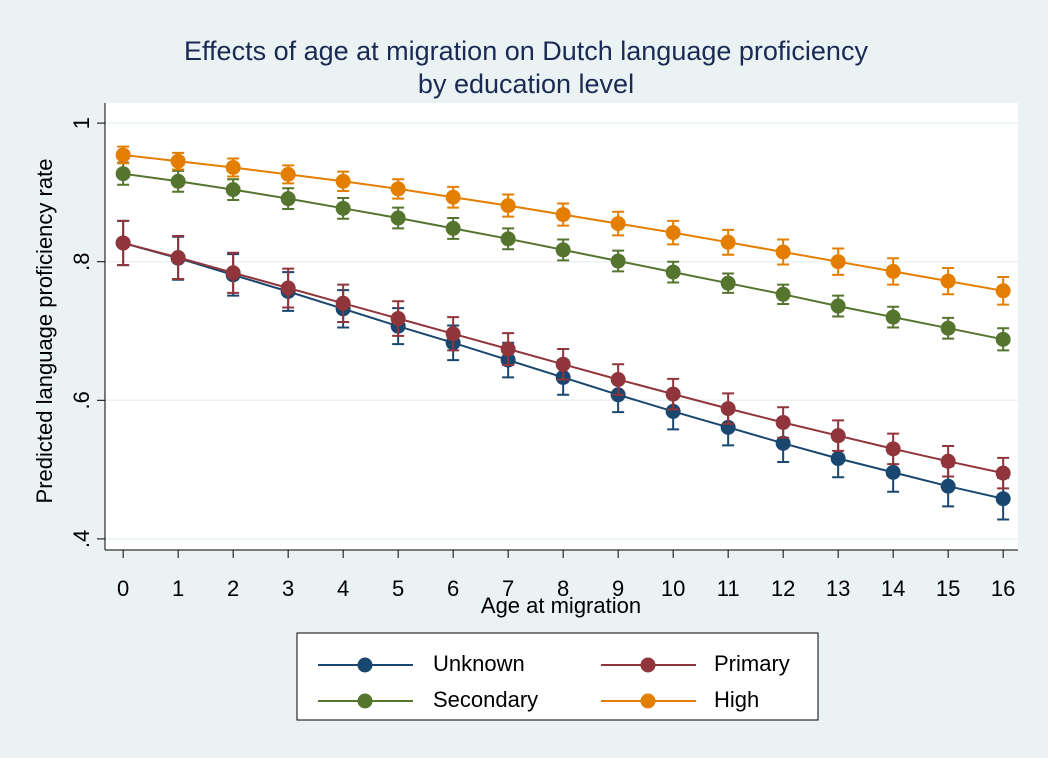 This screenshot has height=758, width=1048. What do you see at coordinates (44, 331) in the screenshot?
I see `y-axis-label: Predicted language proficiency rate` at bounding box center [44, 331].